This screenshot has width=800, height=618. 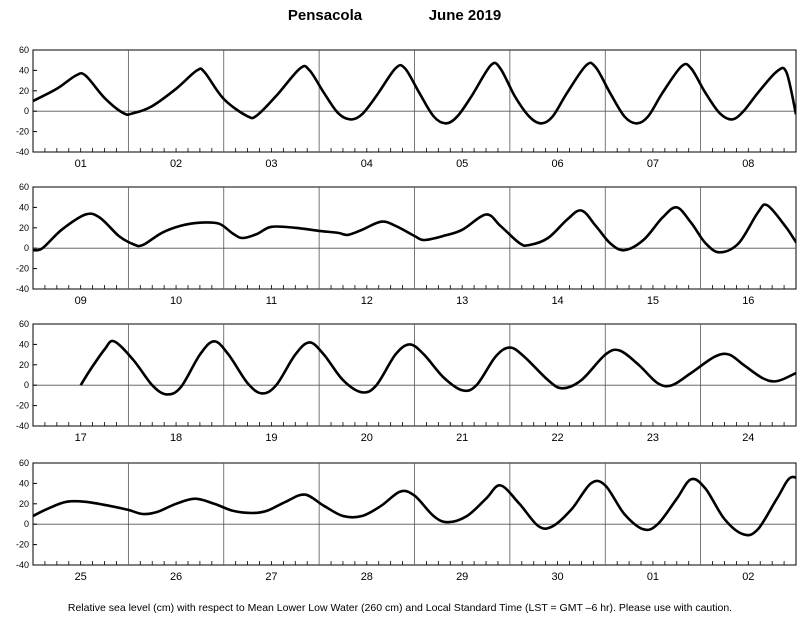 What do you see at coordinates (557, 301) in the screenshot?
I see `day-label: 14` at bounding box center [557, 301].